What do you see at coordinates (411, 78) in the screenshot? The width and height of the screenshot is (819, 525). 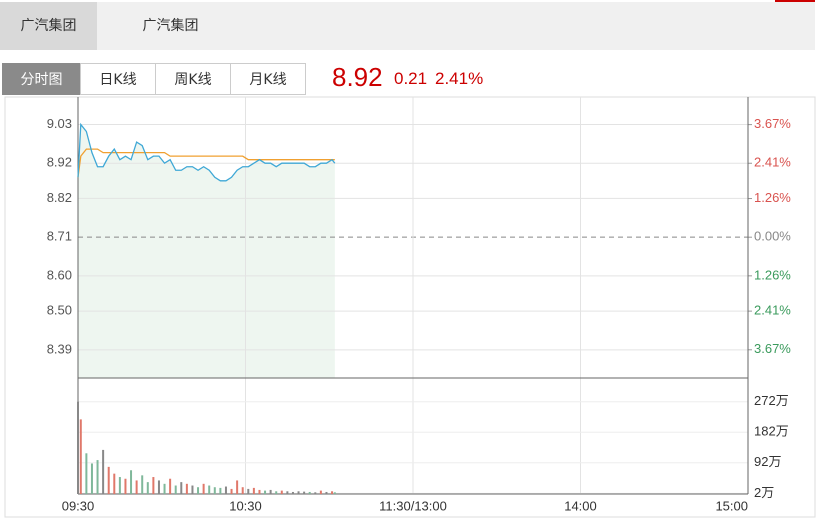 I see `change: 0.21` at bounding box center [411, 78].